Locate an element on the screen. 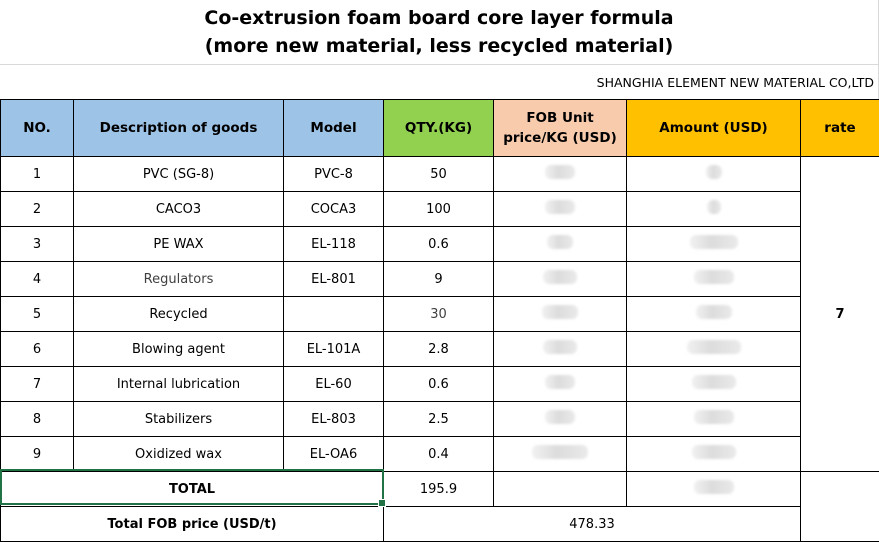  header-qty: QTY.(KG) is located at coordinates (439, 128).